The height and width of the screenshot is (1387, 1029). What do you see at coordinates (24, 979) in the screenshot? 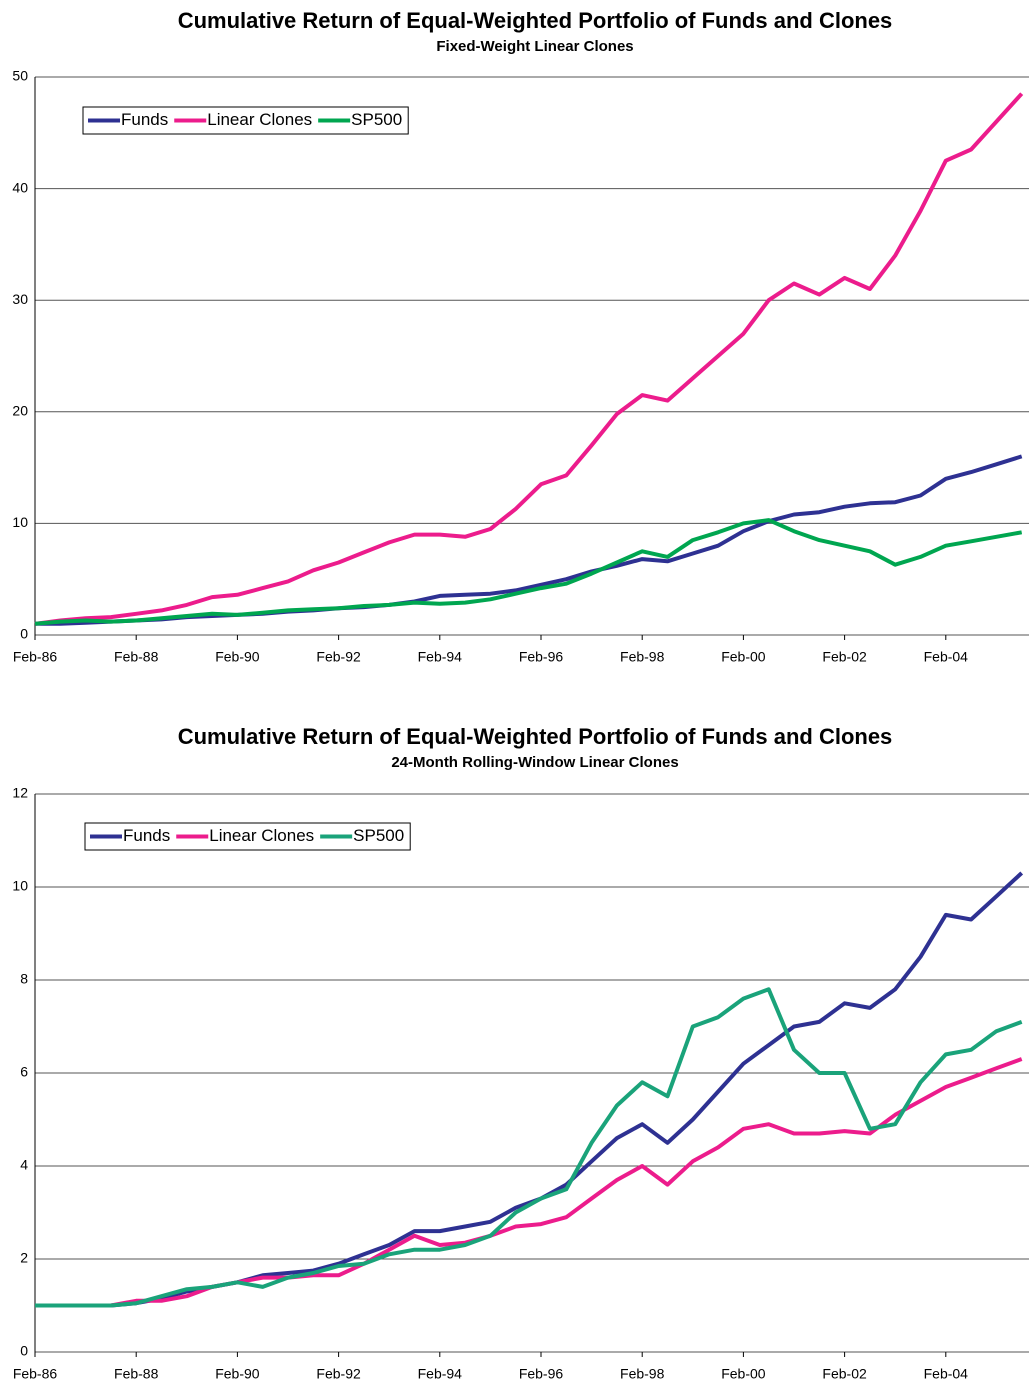
I see `y-tick-label: 8` at bounding box center [24, 979].